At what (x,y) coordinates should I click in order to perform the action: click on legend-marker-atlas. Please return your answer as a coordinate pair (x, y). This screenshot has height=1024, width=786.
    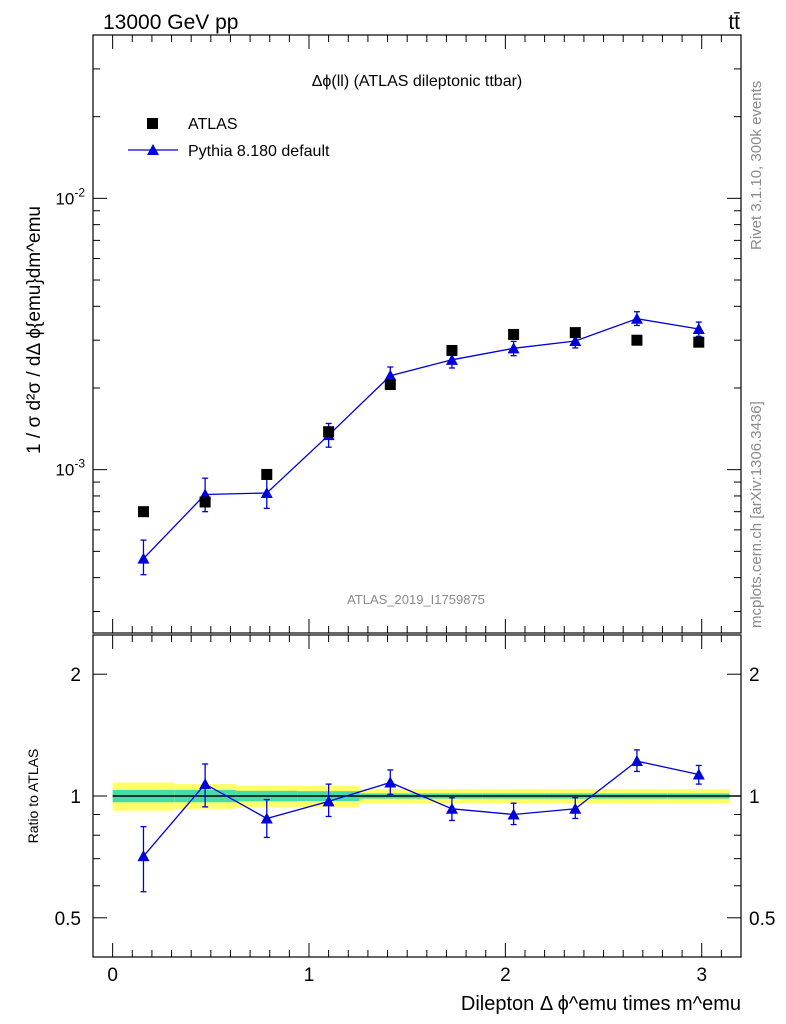
    Looking at the image, I should click on (152, 123).